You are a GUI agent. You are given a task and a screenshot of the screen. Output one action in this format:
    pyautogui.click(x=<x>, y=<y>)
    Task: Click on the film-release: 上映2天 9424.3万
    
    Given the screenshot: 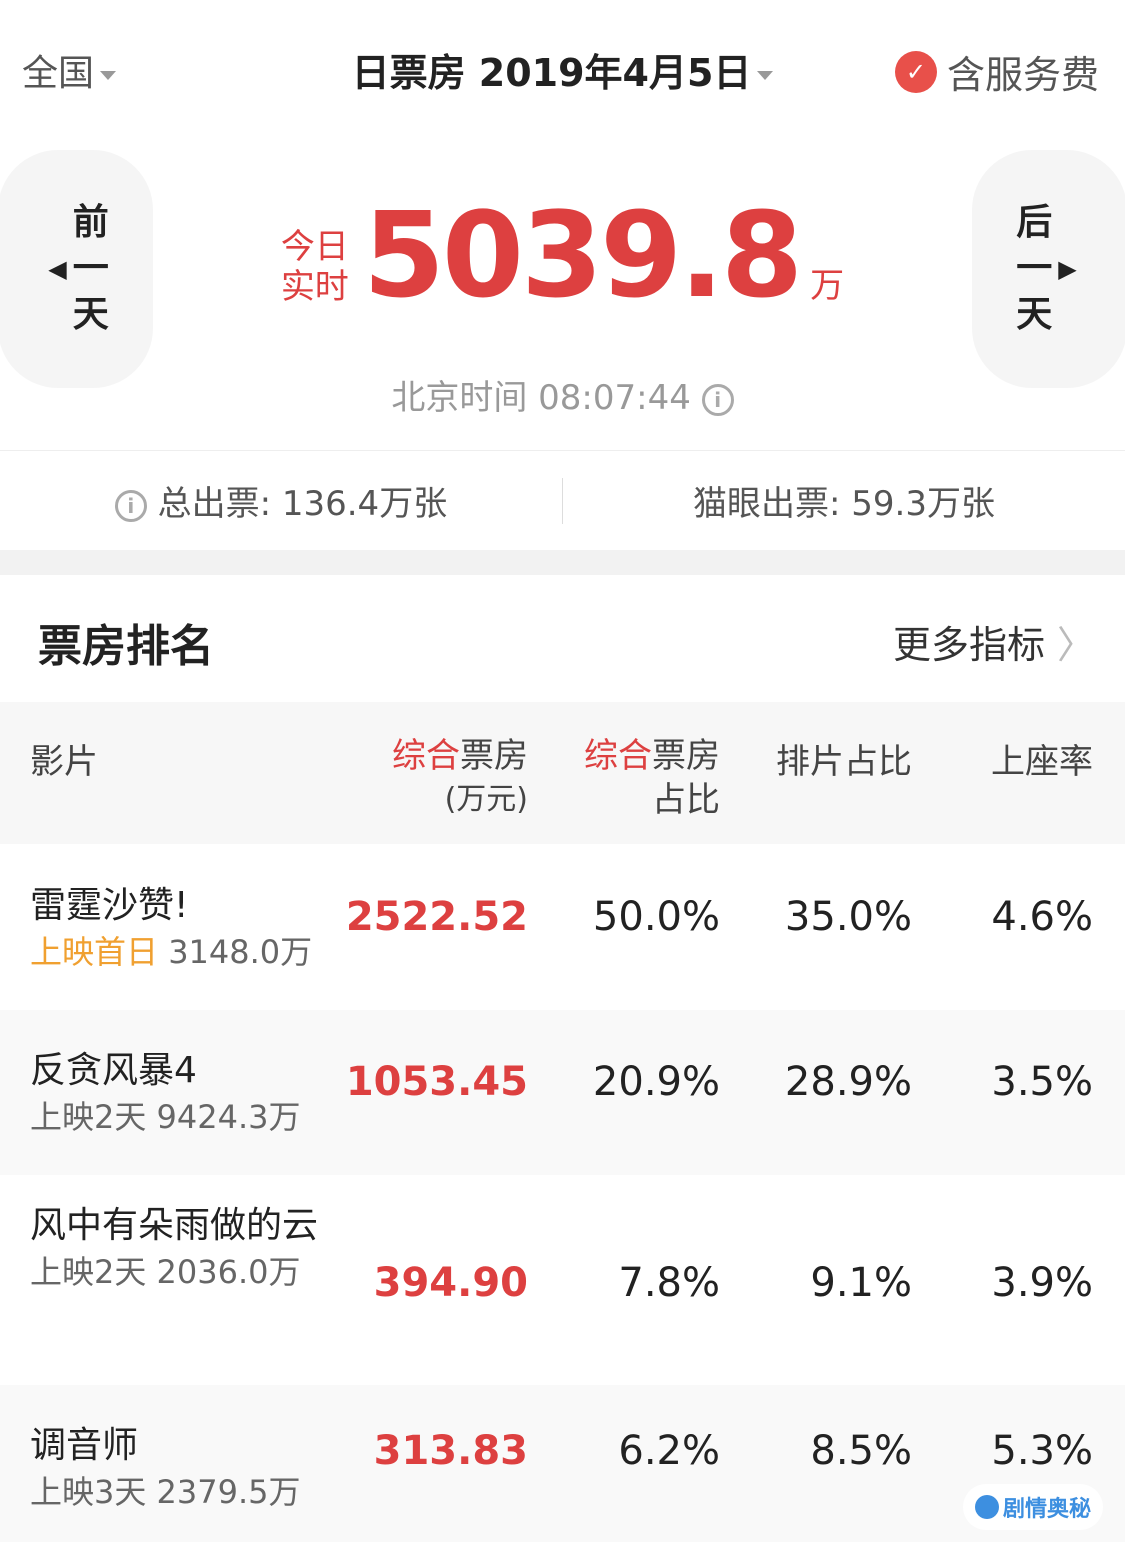 What is the action you would take?
    pyautogui.click(x=175, y=1117)
    